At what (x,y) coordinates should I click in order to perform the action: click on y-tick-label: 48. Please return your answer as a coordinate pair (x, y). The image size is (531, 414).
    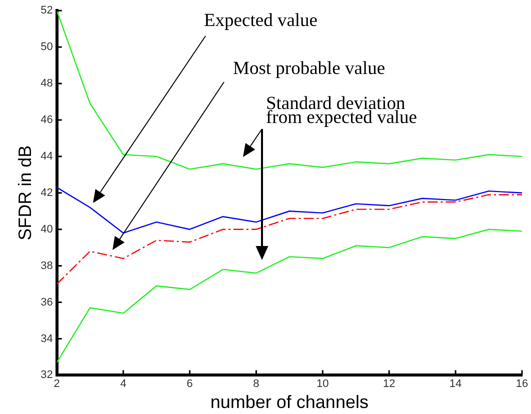
    Looking at the image, I should click on (46, 84).